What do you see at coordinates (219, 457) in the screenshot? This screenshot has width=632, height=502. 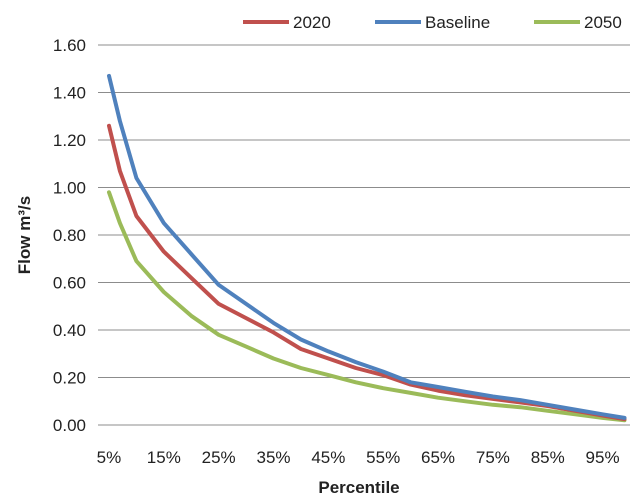 I see `x-tick-label: 25%` at bounding box center [219, 457].